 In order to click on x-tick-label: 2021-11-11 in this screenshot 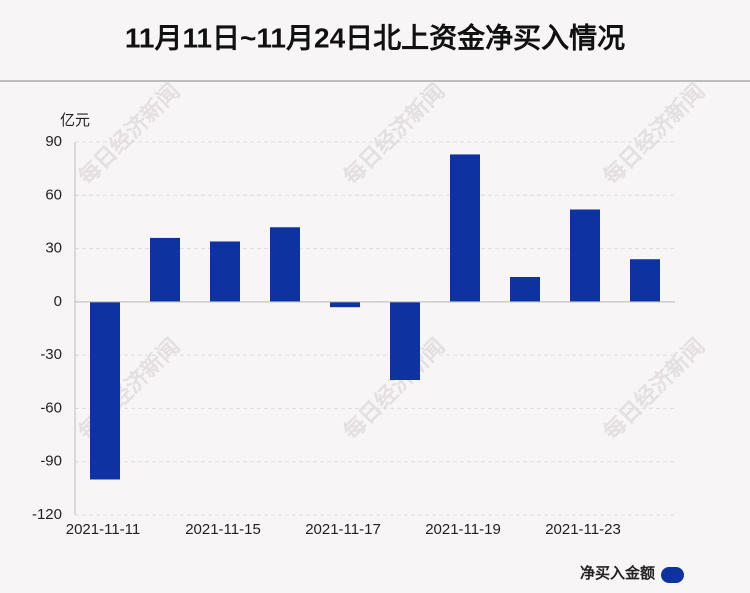, I will do `click(103, 529)`.